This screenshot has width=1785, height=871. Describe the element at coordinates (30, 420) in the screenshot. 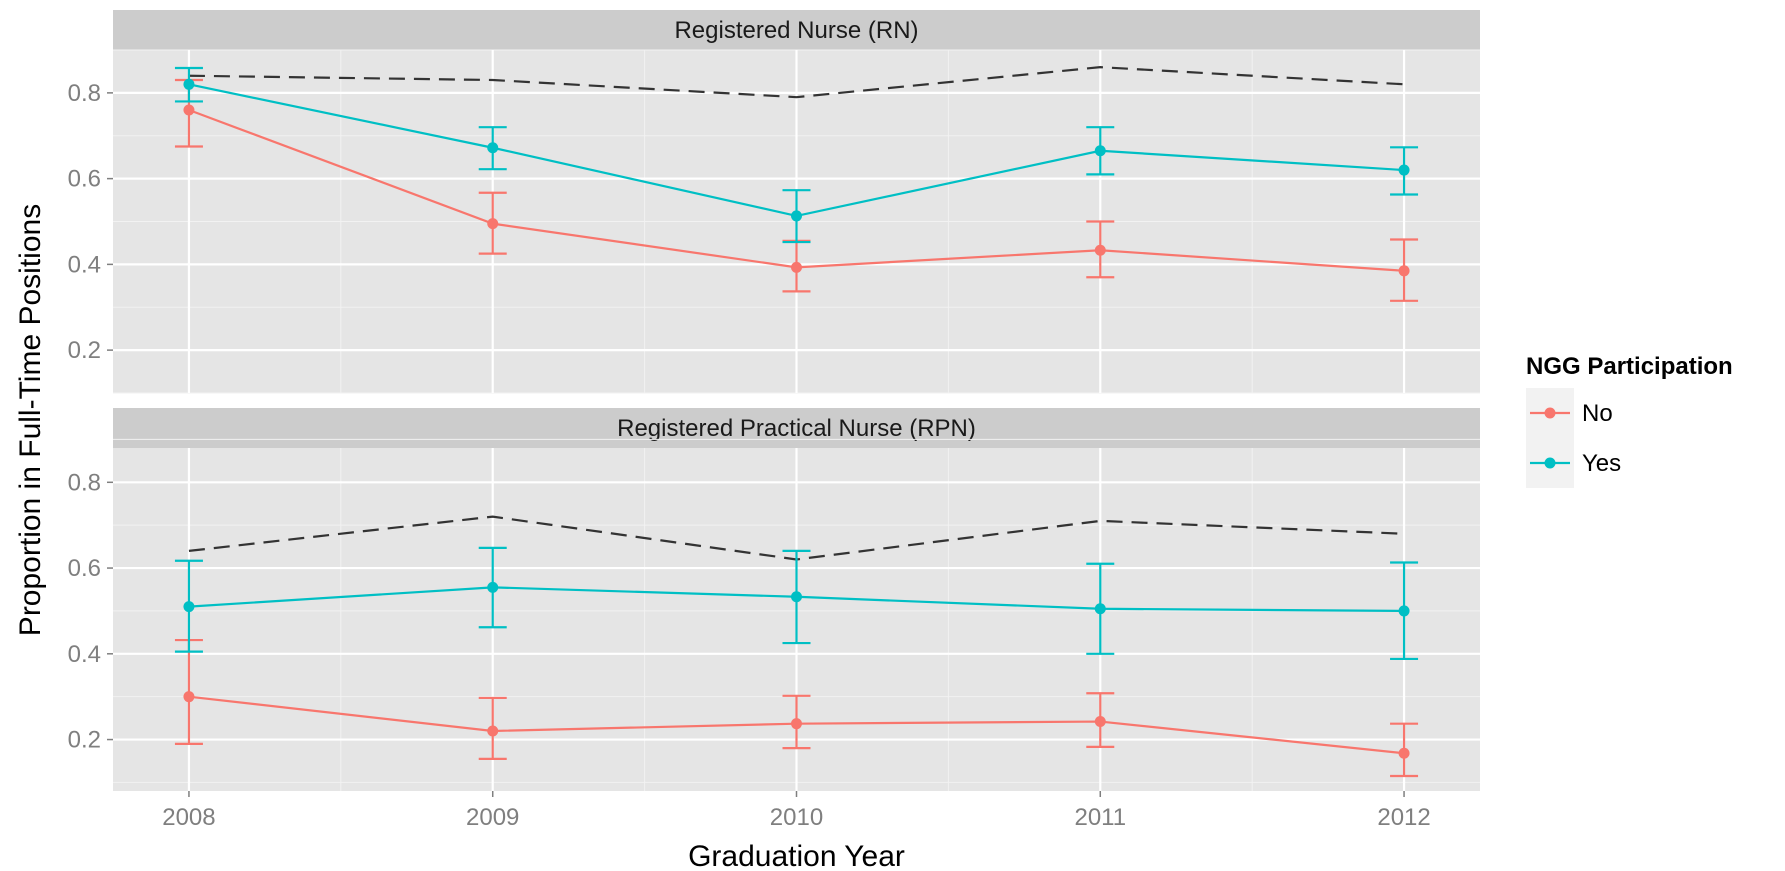

I see `y-axis-title: Proportion in Full-Time Positions` at that location.